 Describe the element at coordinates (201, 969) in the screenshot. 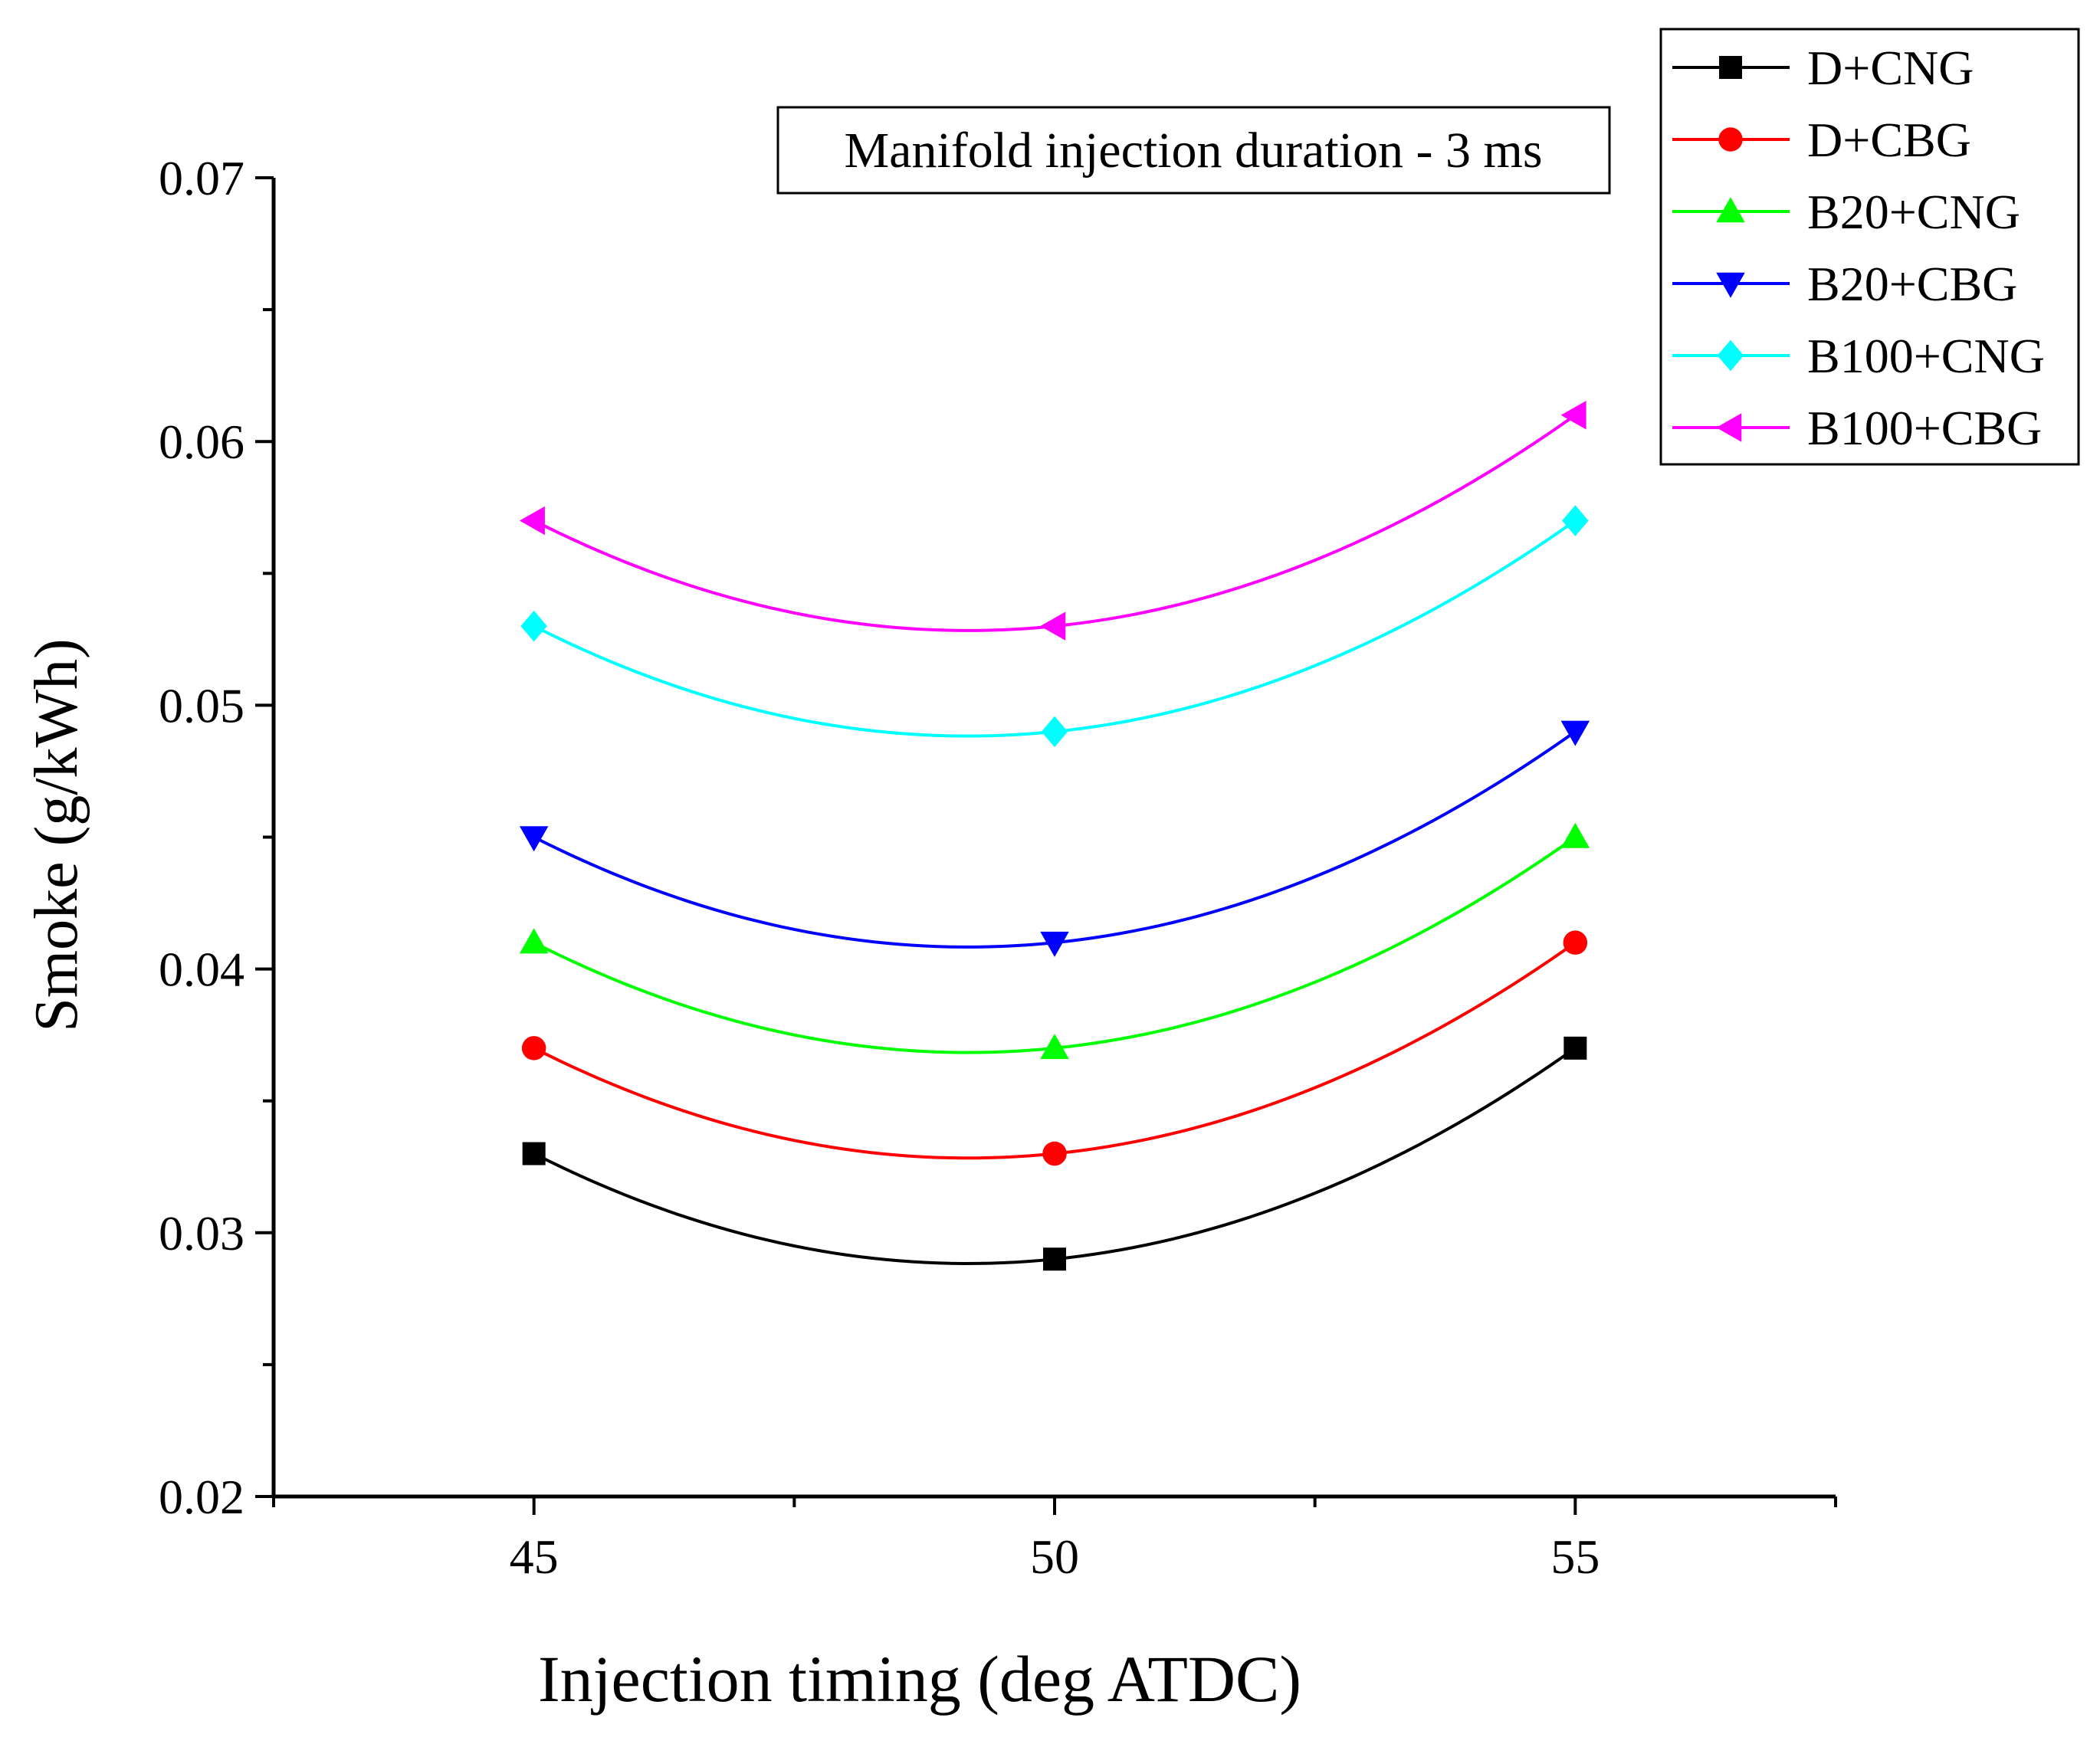

I see `y-tick-label: 0.04` at that location.